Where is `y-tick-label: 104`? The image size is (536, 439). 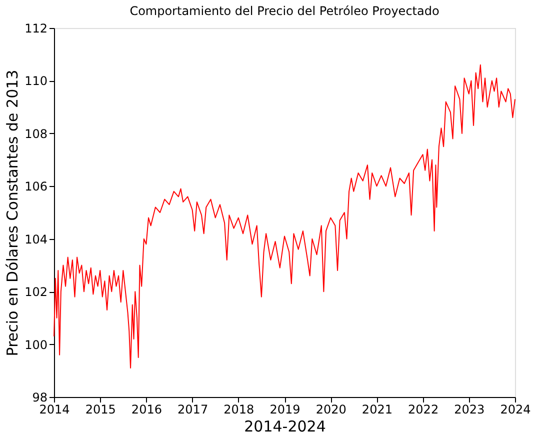
y-tick-label: 104 is located at coordinates (36, 239).